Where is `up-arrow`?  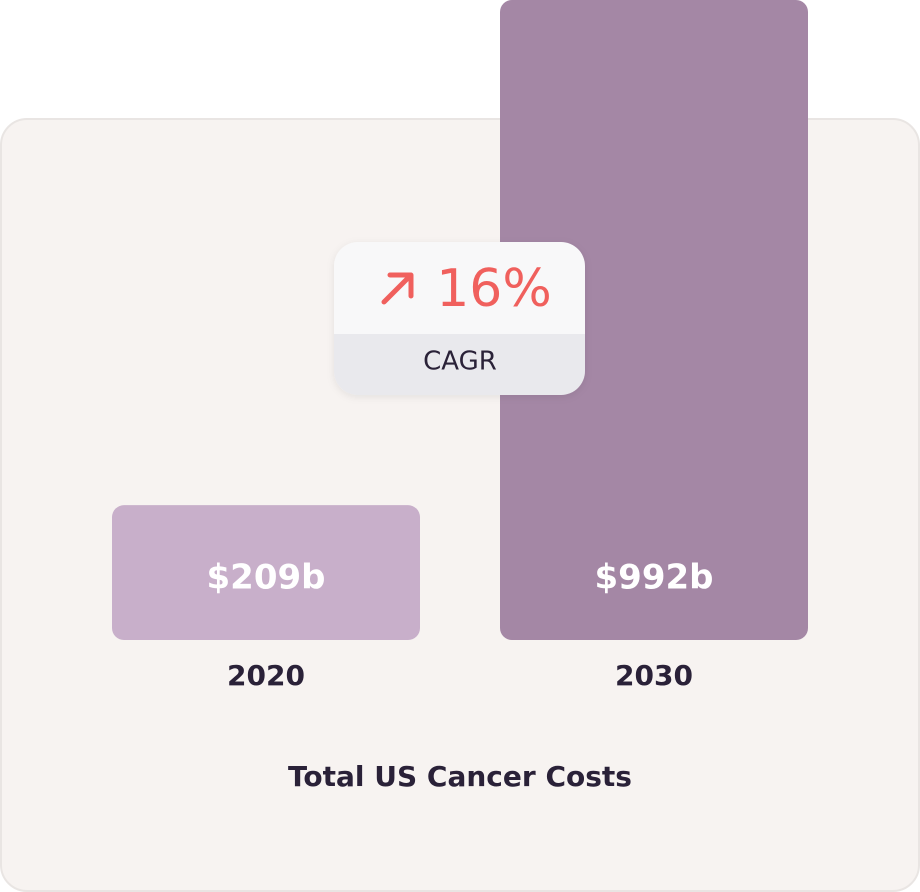
up-arrow is located at coordinates (397, 288).